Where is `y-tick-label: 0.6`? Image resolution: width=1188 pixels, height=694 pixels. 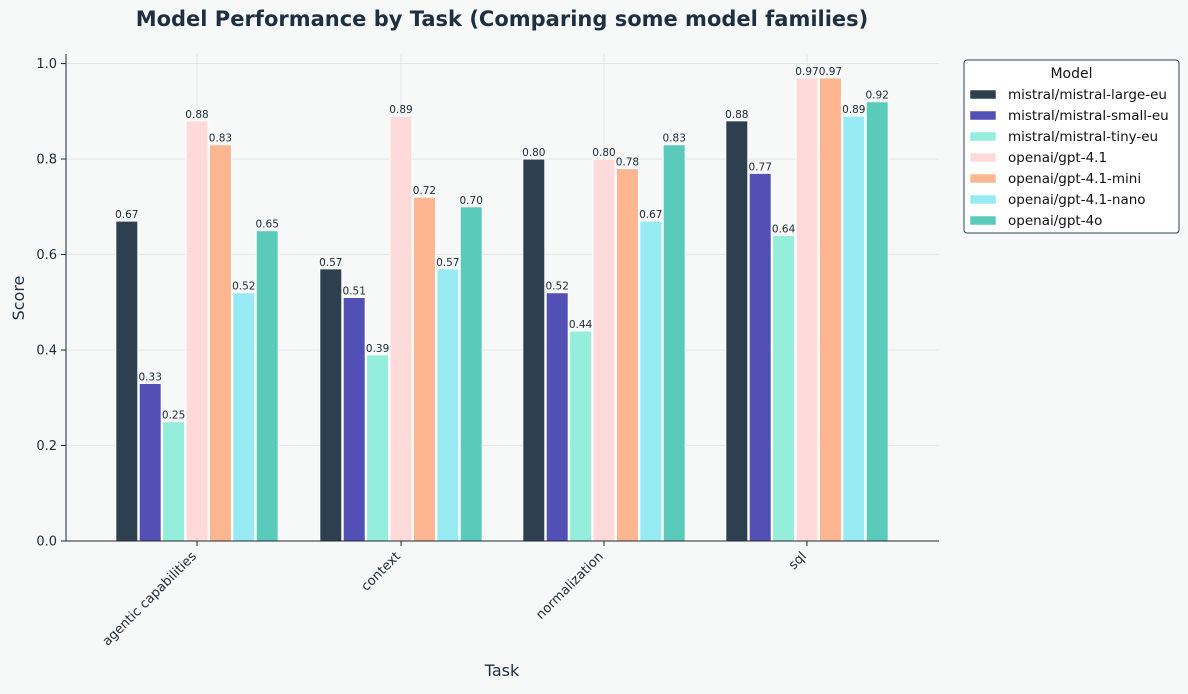
y-tick-label: 0.6 is located at coordinates (46, 255).